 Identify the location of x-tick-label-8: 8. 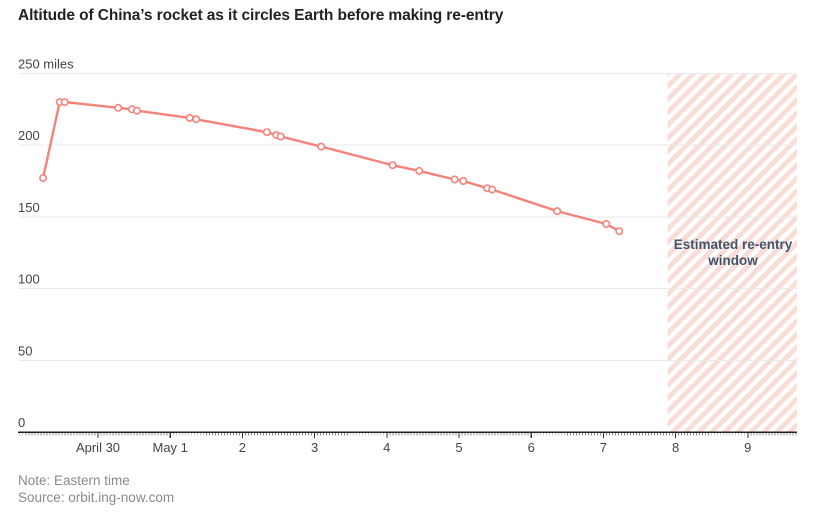
(675, 447).